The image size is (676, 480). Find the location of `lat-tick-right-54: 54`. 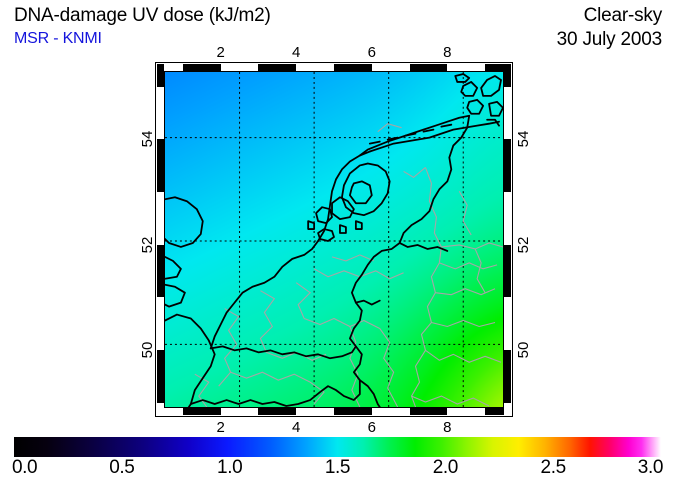

lat-tick-right-54: 54 is located at coordinates (523, 139).